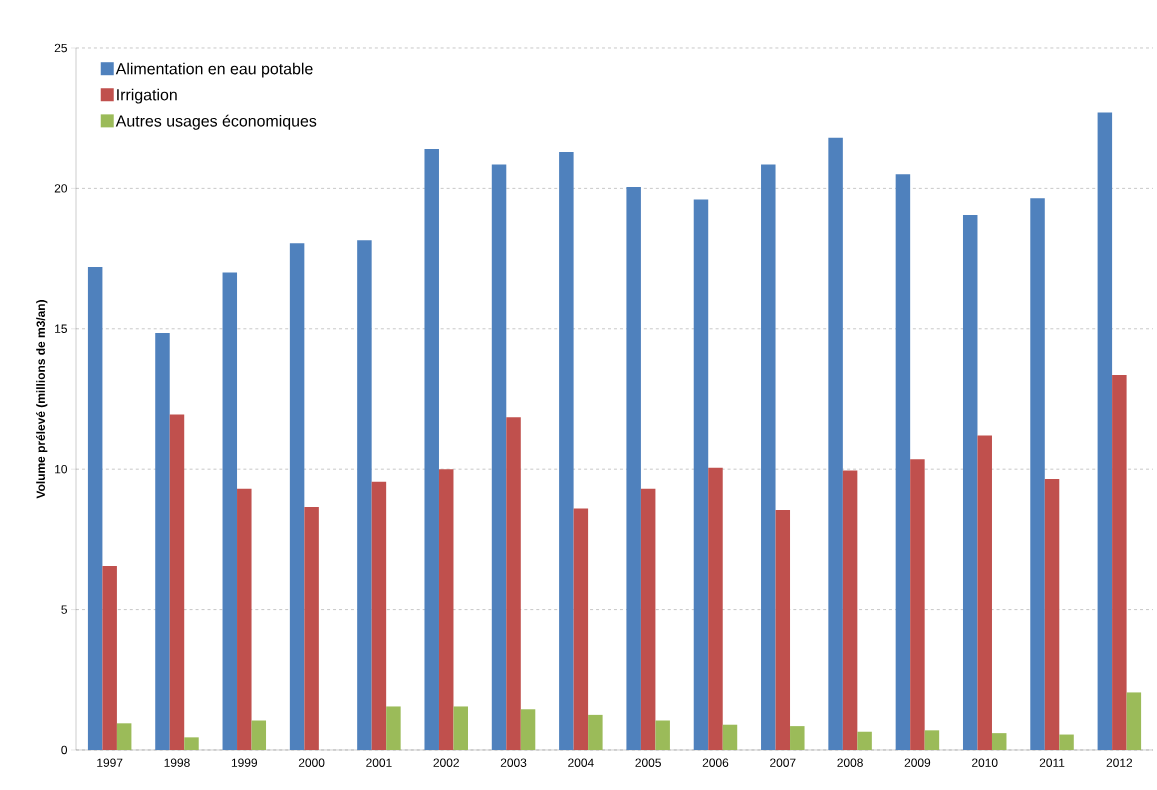  What do you see at coordinates (917, 762) in the screenshot?
I see `x-tick-label: 2009` at bounding box center [917, 762].